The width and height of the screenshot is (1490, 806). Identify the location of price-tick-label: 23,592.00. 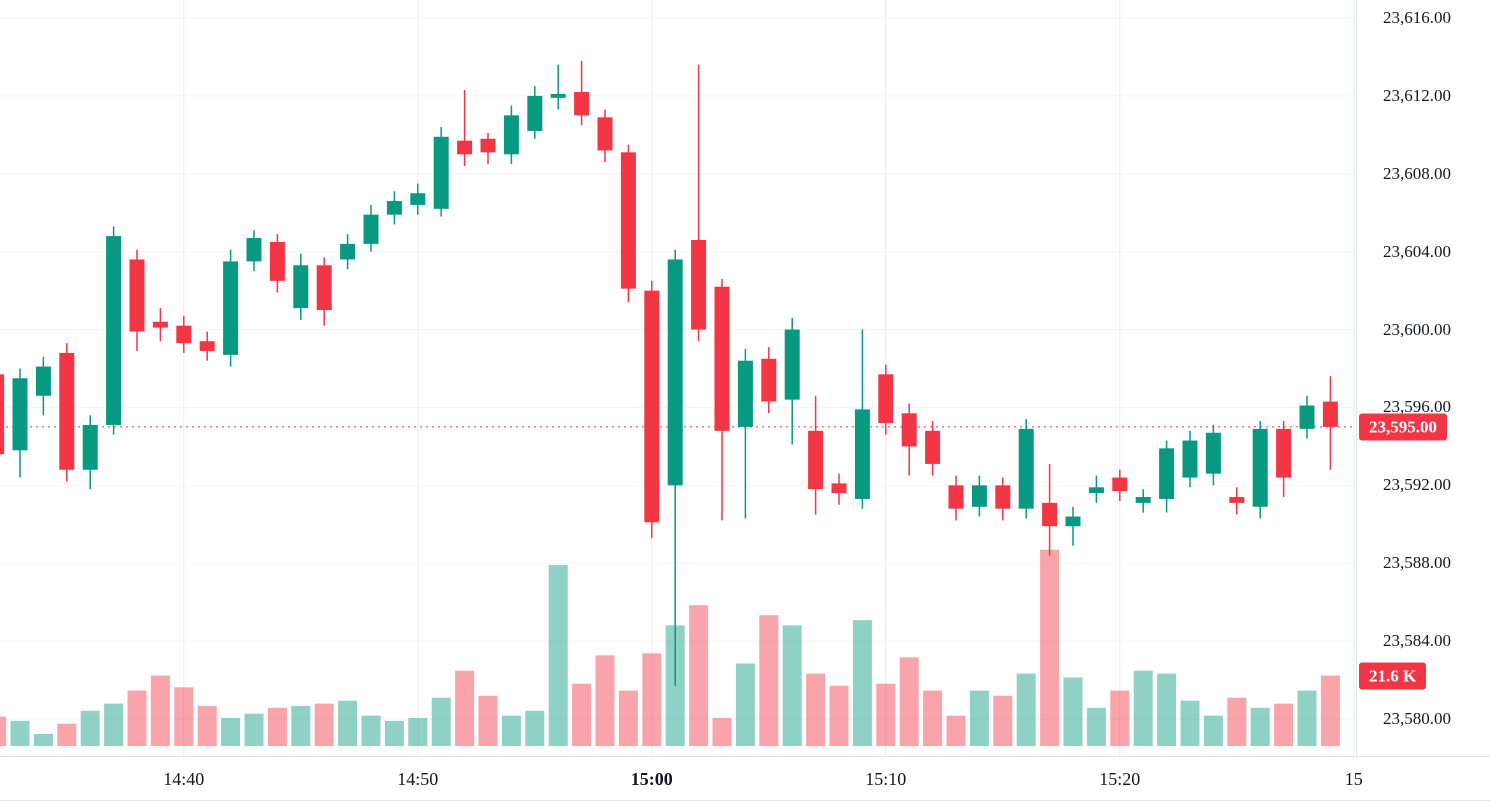
(1417, 485).